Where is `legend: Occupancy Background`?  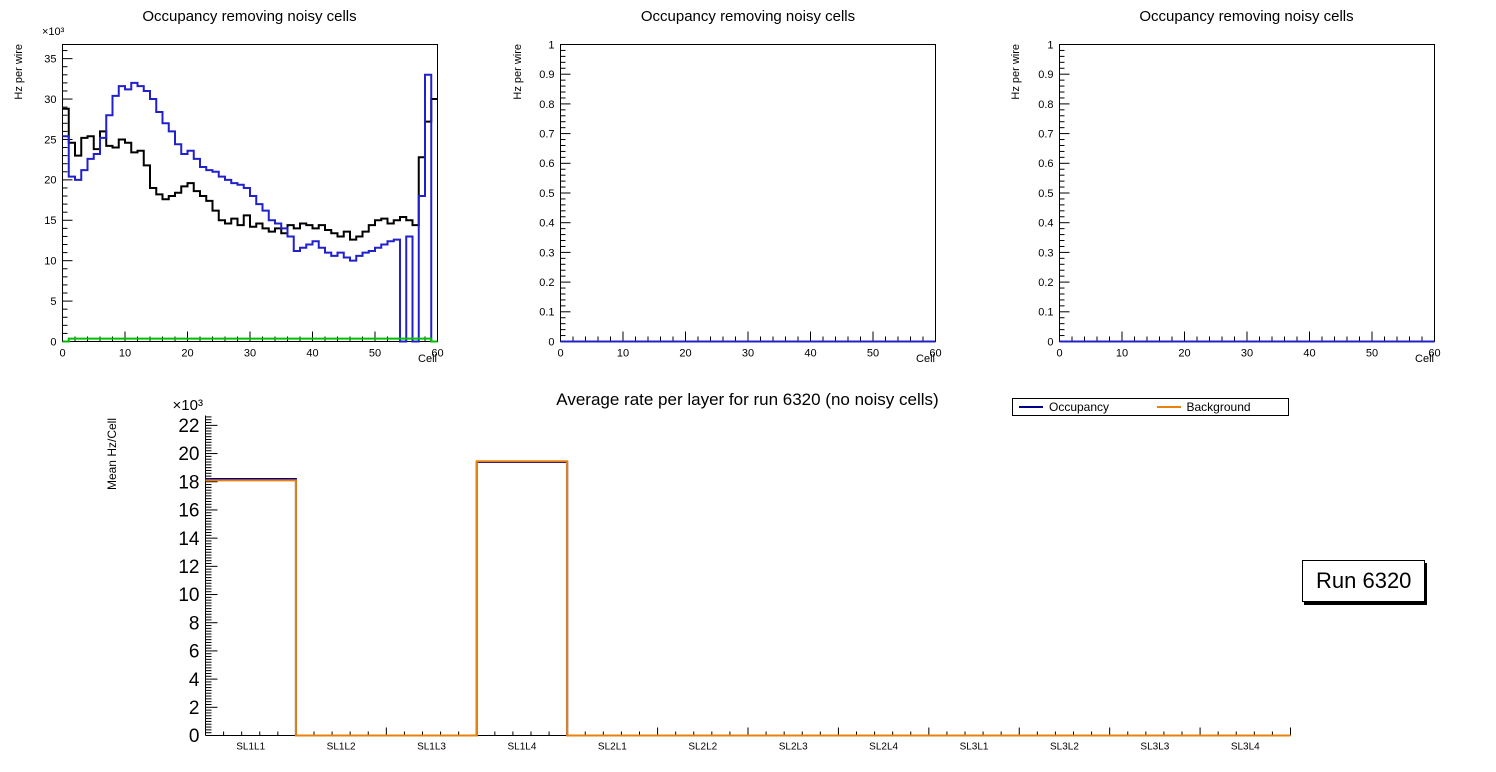 legend: Occupancy Background is located at coordinates (1150, 407).